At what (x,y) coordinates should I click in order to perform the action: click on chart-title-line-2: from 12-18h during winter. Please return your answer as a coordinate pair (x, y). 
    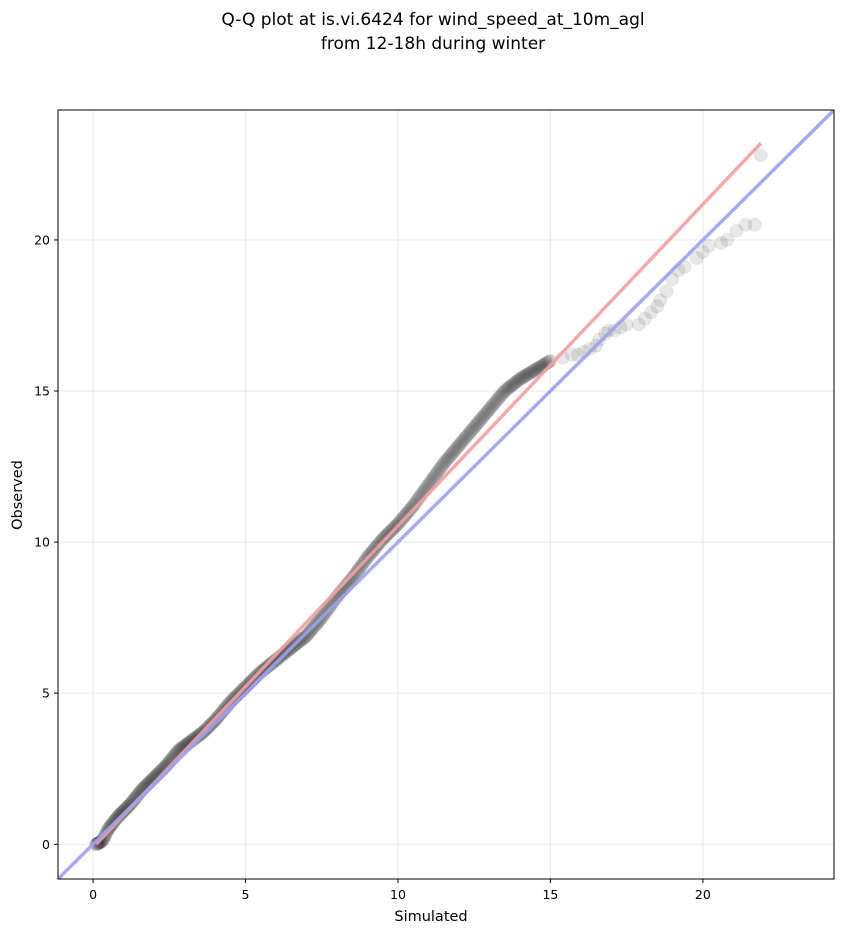
    Looking at the image, I should click on (433, 44).